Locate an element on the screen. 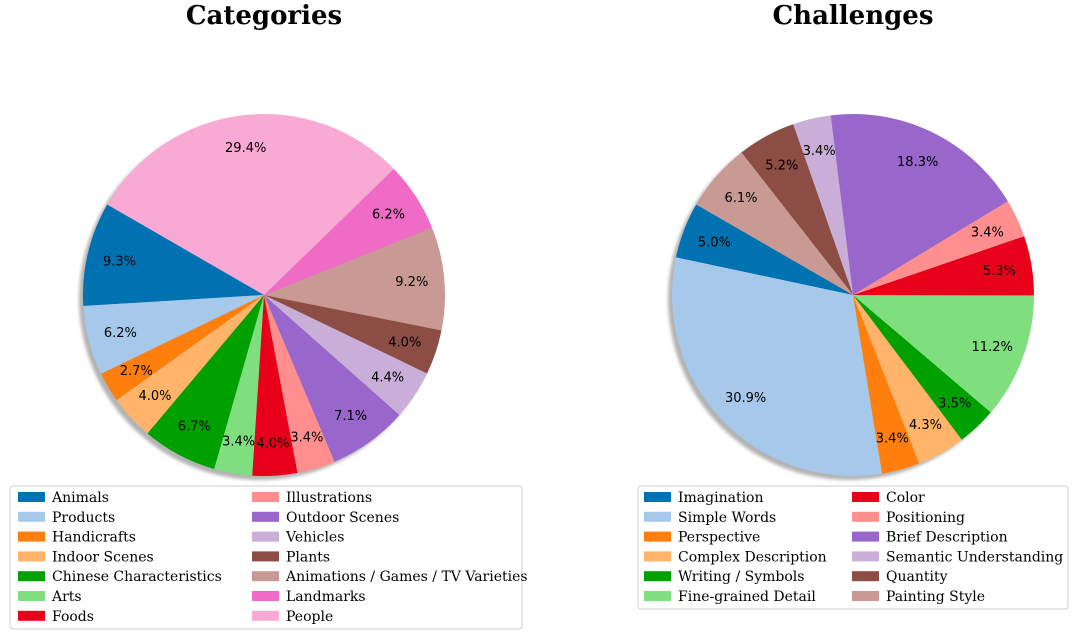  pie-slice-brief-description is located at coordinates (919, 204).